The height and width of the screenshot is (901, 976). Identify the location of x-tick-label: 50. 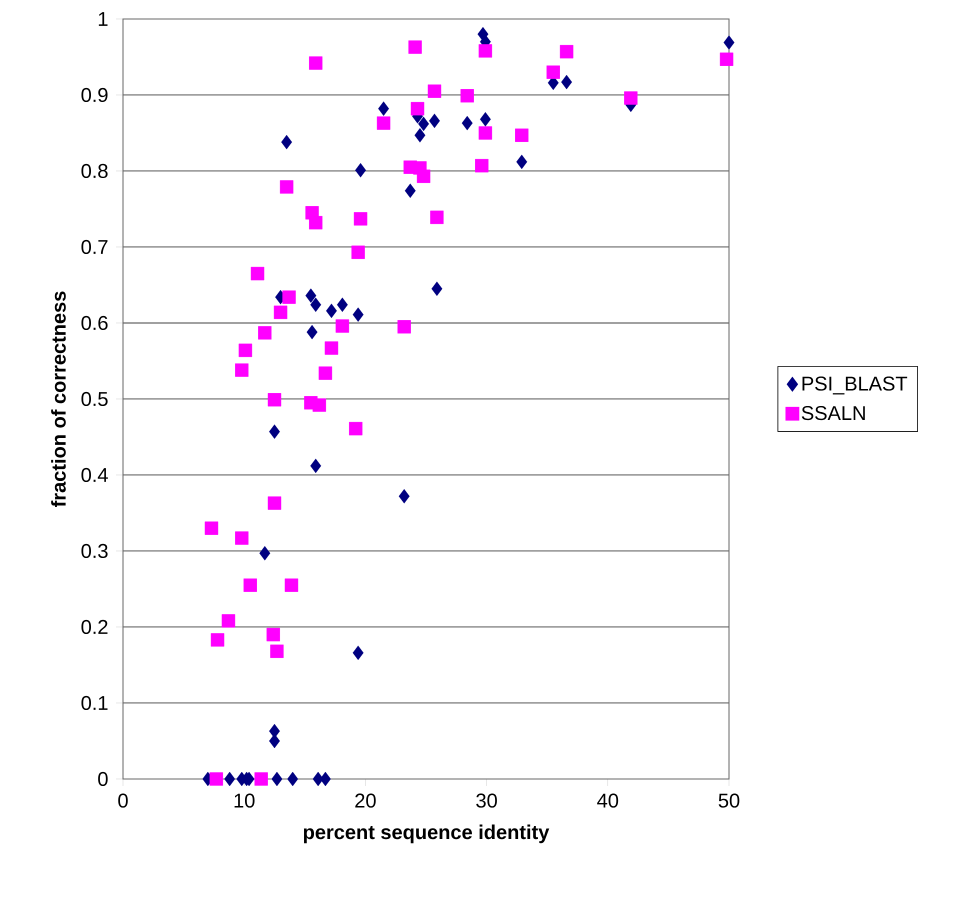
(729, 801).